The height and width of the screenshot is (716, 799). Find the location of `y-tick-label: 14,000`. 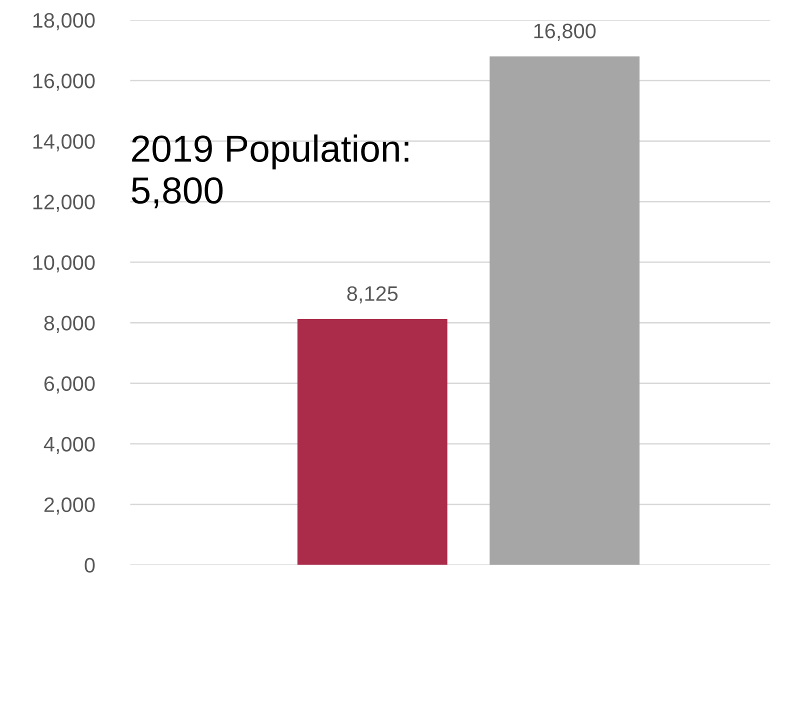

y-tick-label: 14,000 is located at coordinates (64, 143).